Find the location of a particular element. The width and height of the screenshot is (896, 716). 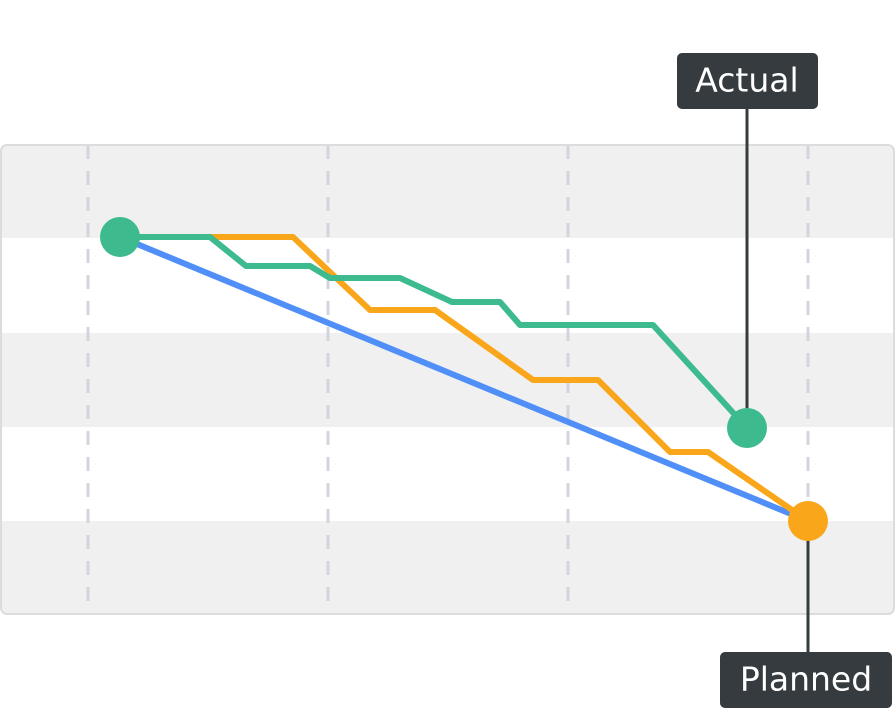

planned-dot is located at coordinates (808, 521).